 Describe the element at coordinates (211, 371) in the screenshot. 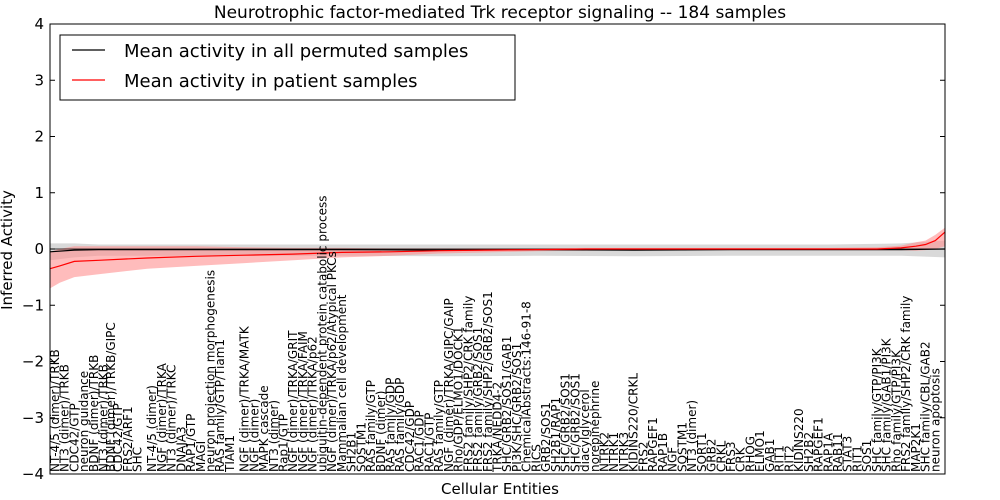

I see `entity-label: neuron projection morphogenesis` at that location.